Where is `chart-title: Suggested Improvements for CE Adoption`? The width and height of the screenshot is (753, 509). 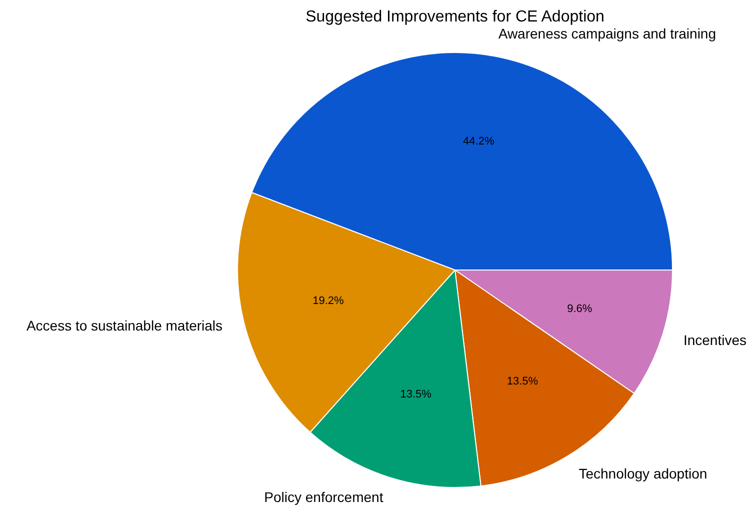 chart-title: Suggested Improvements for CE Adoption is located at coordinates (455, 17).